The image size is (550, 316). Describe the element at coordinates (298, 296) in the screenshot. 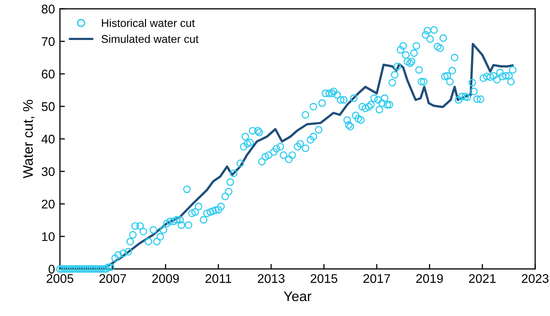

I see `x-axis-title: Year` at that location.